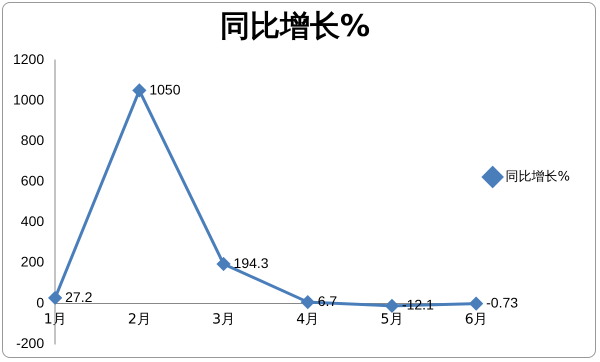 The image size is (600, 362). Describe the element at coordinates (28, 99) in the screenshot. I see `y-tick-label: 1000` at that location.